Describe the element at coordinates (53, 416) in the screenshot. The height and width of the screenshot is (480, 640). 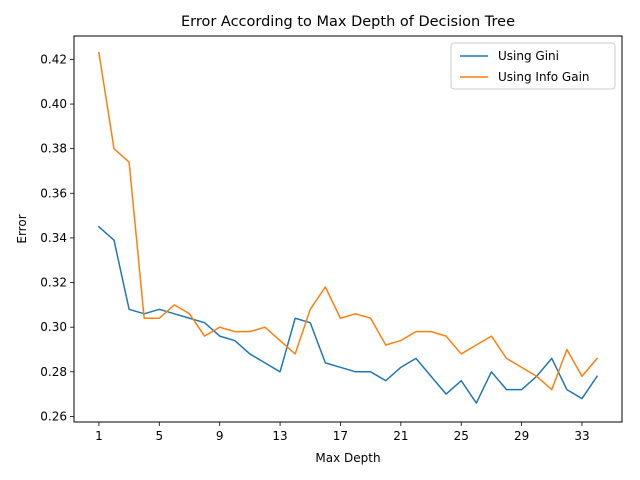
I see `y-tick-label: 0.26` at that location.